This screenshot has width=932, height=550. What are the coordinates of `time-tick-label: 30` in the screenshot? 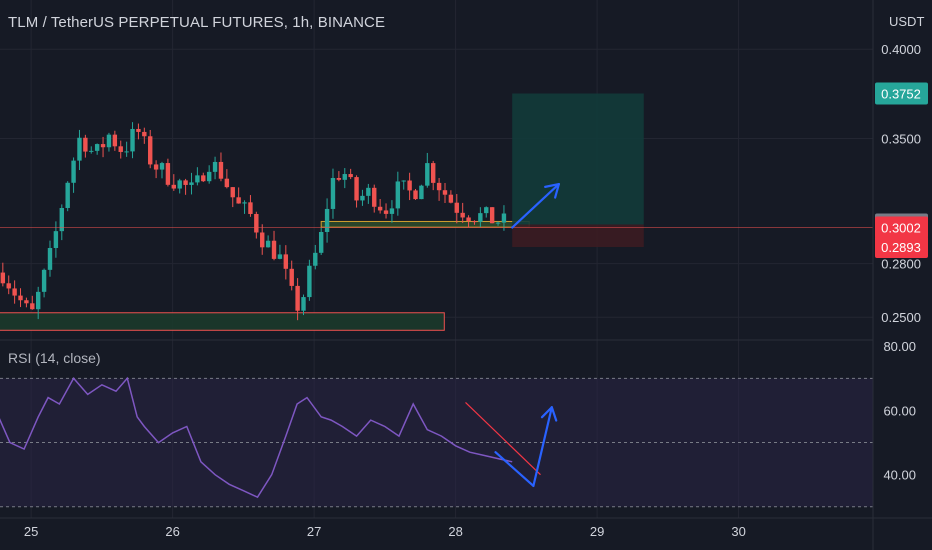 It's located at (738, 531).